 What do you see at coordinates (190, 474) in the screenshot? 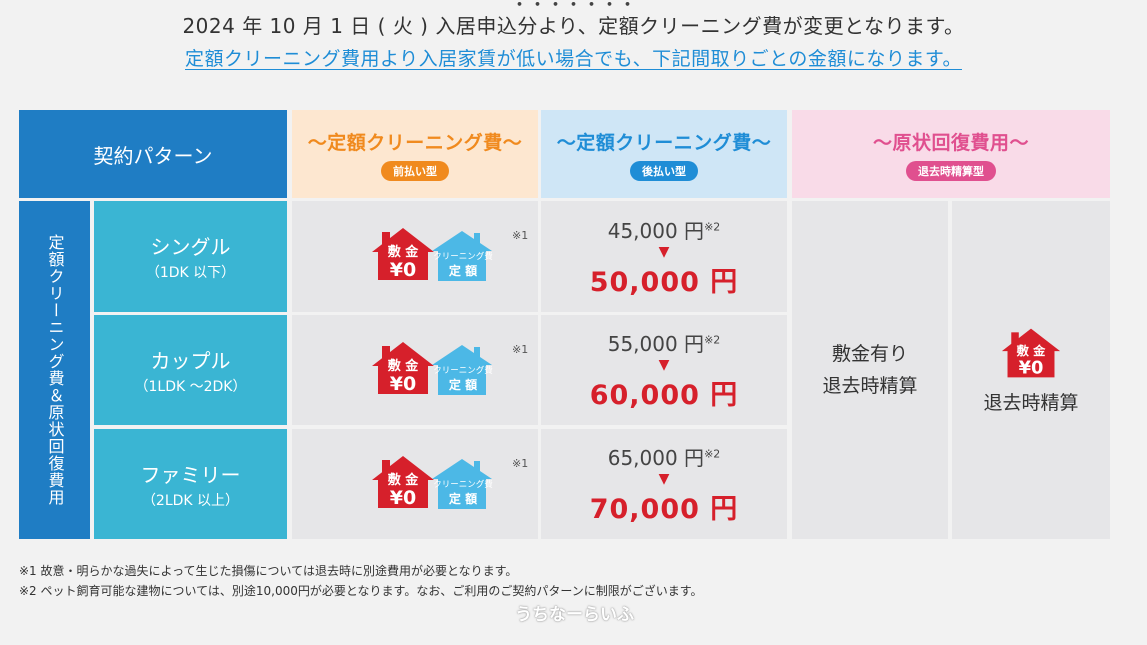
I see `row-name: ファミリー` at bounding box center [190, 474].